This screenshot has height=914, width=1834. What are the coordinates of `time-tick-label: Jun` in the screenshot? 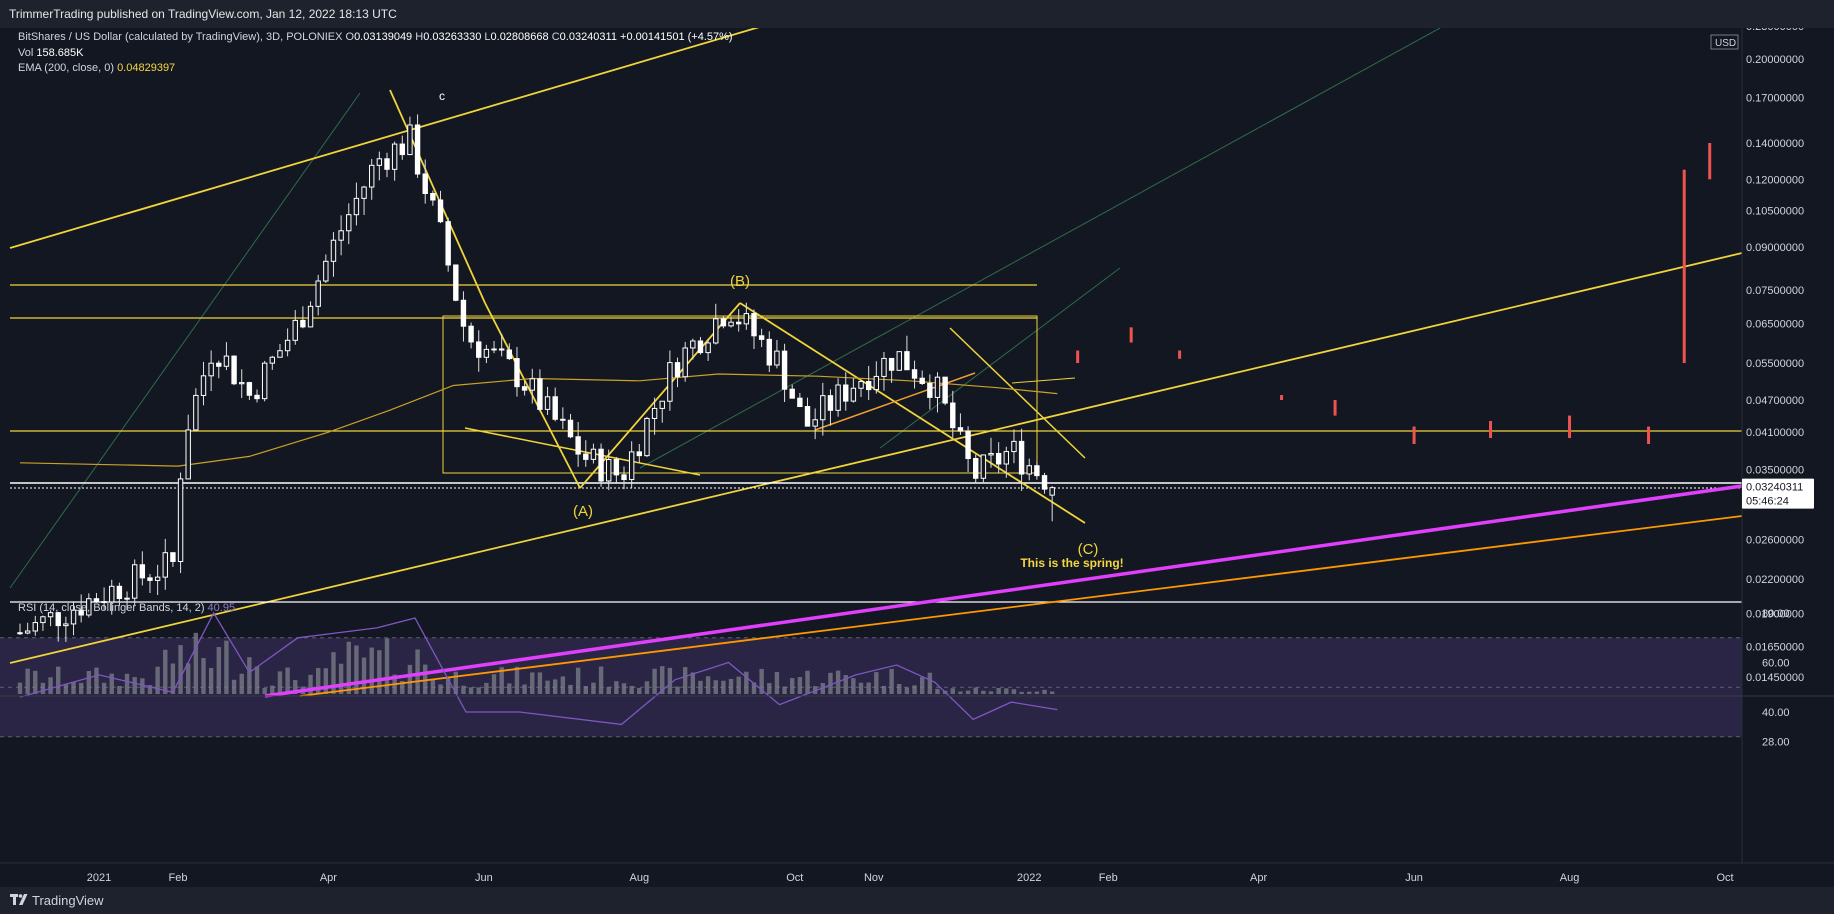 It's located at (1414, 878).